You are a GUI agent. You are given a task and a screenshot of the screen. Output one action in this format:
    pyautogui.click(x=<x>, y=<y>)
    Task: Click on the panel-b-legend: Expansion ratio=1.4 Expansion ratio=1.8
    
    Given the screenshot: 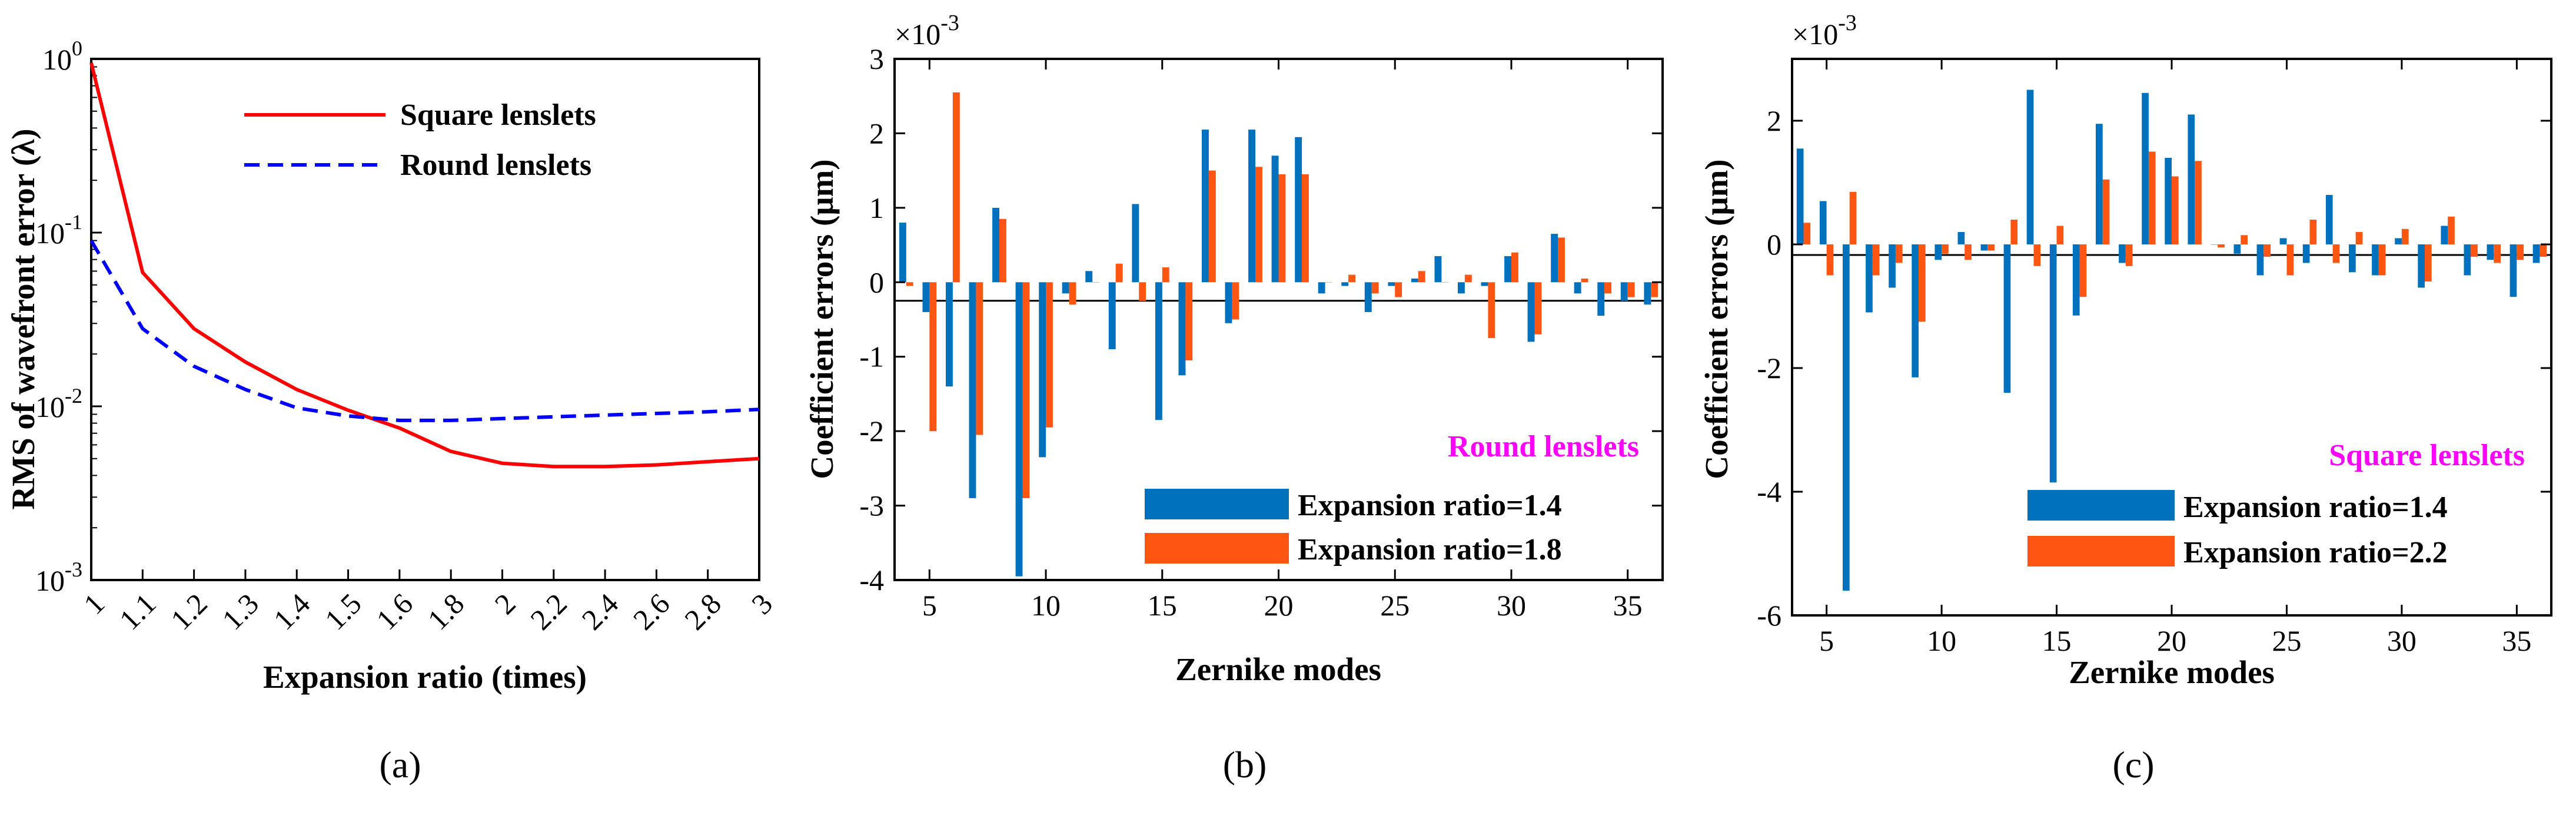 What is the action you would take?
    pyautogui.click(x=1353, y=527)
    